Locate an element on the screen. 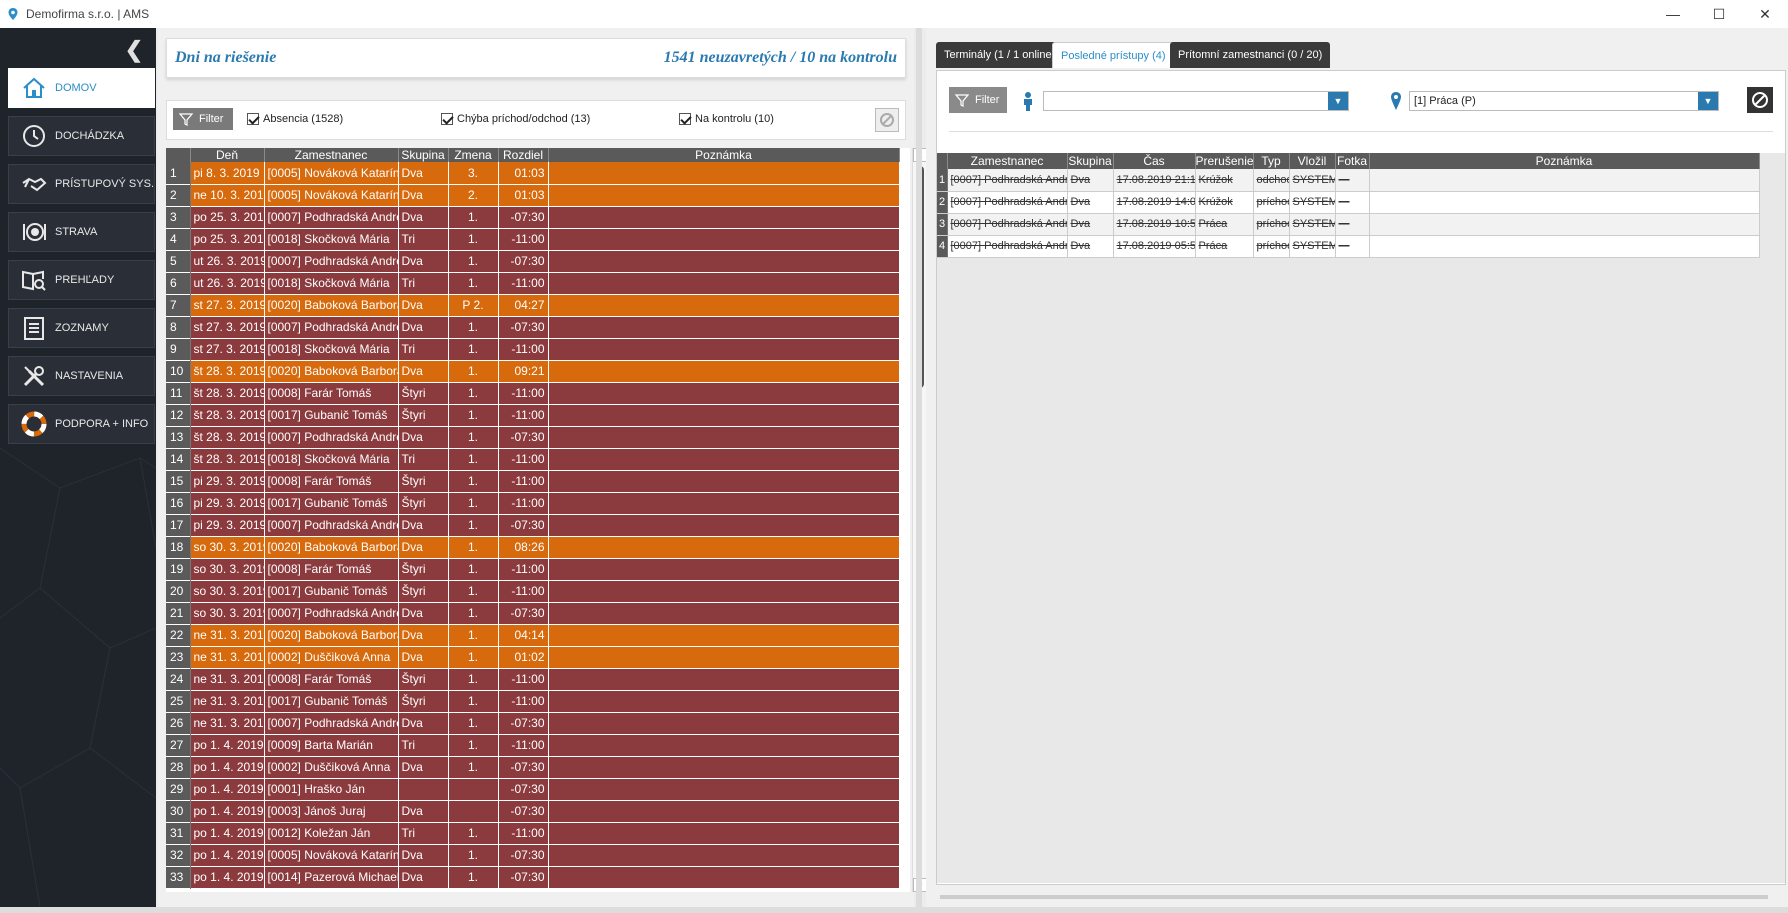 Image resolution: width=1788 pixels, height=913 pixels. column-header-typ: Typ is located at coordinates (1271, 161).